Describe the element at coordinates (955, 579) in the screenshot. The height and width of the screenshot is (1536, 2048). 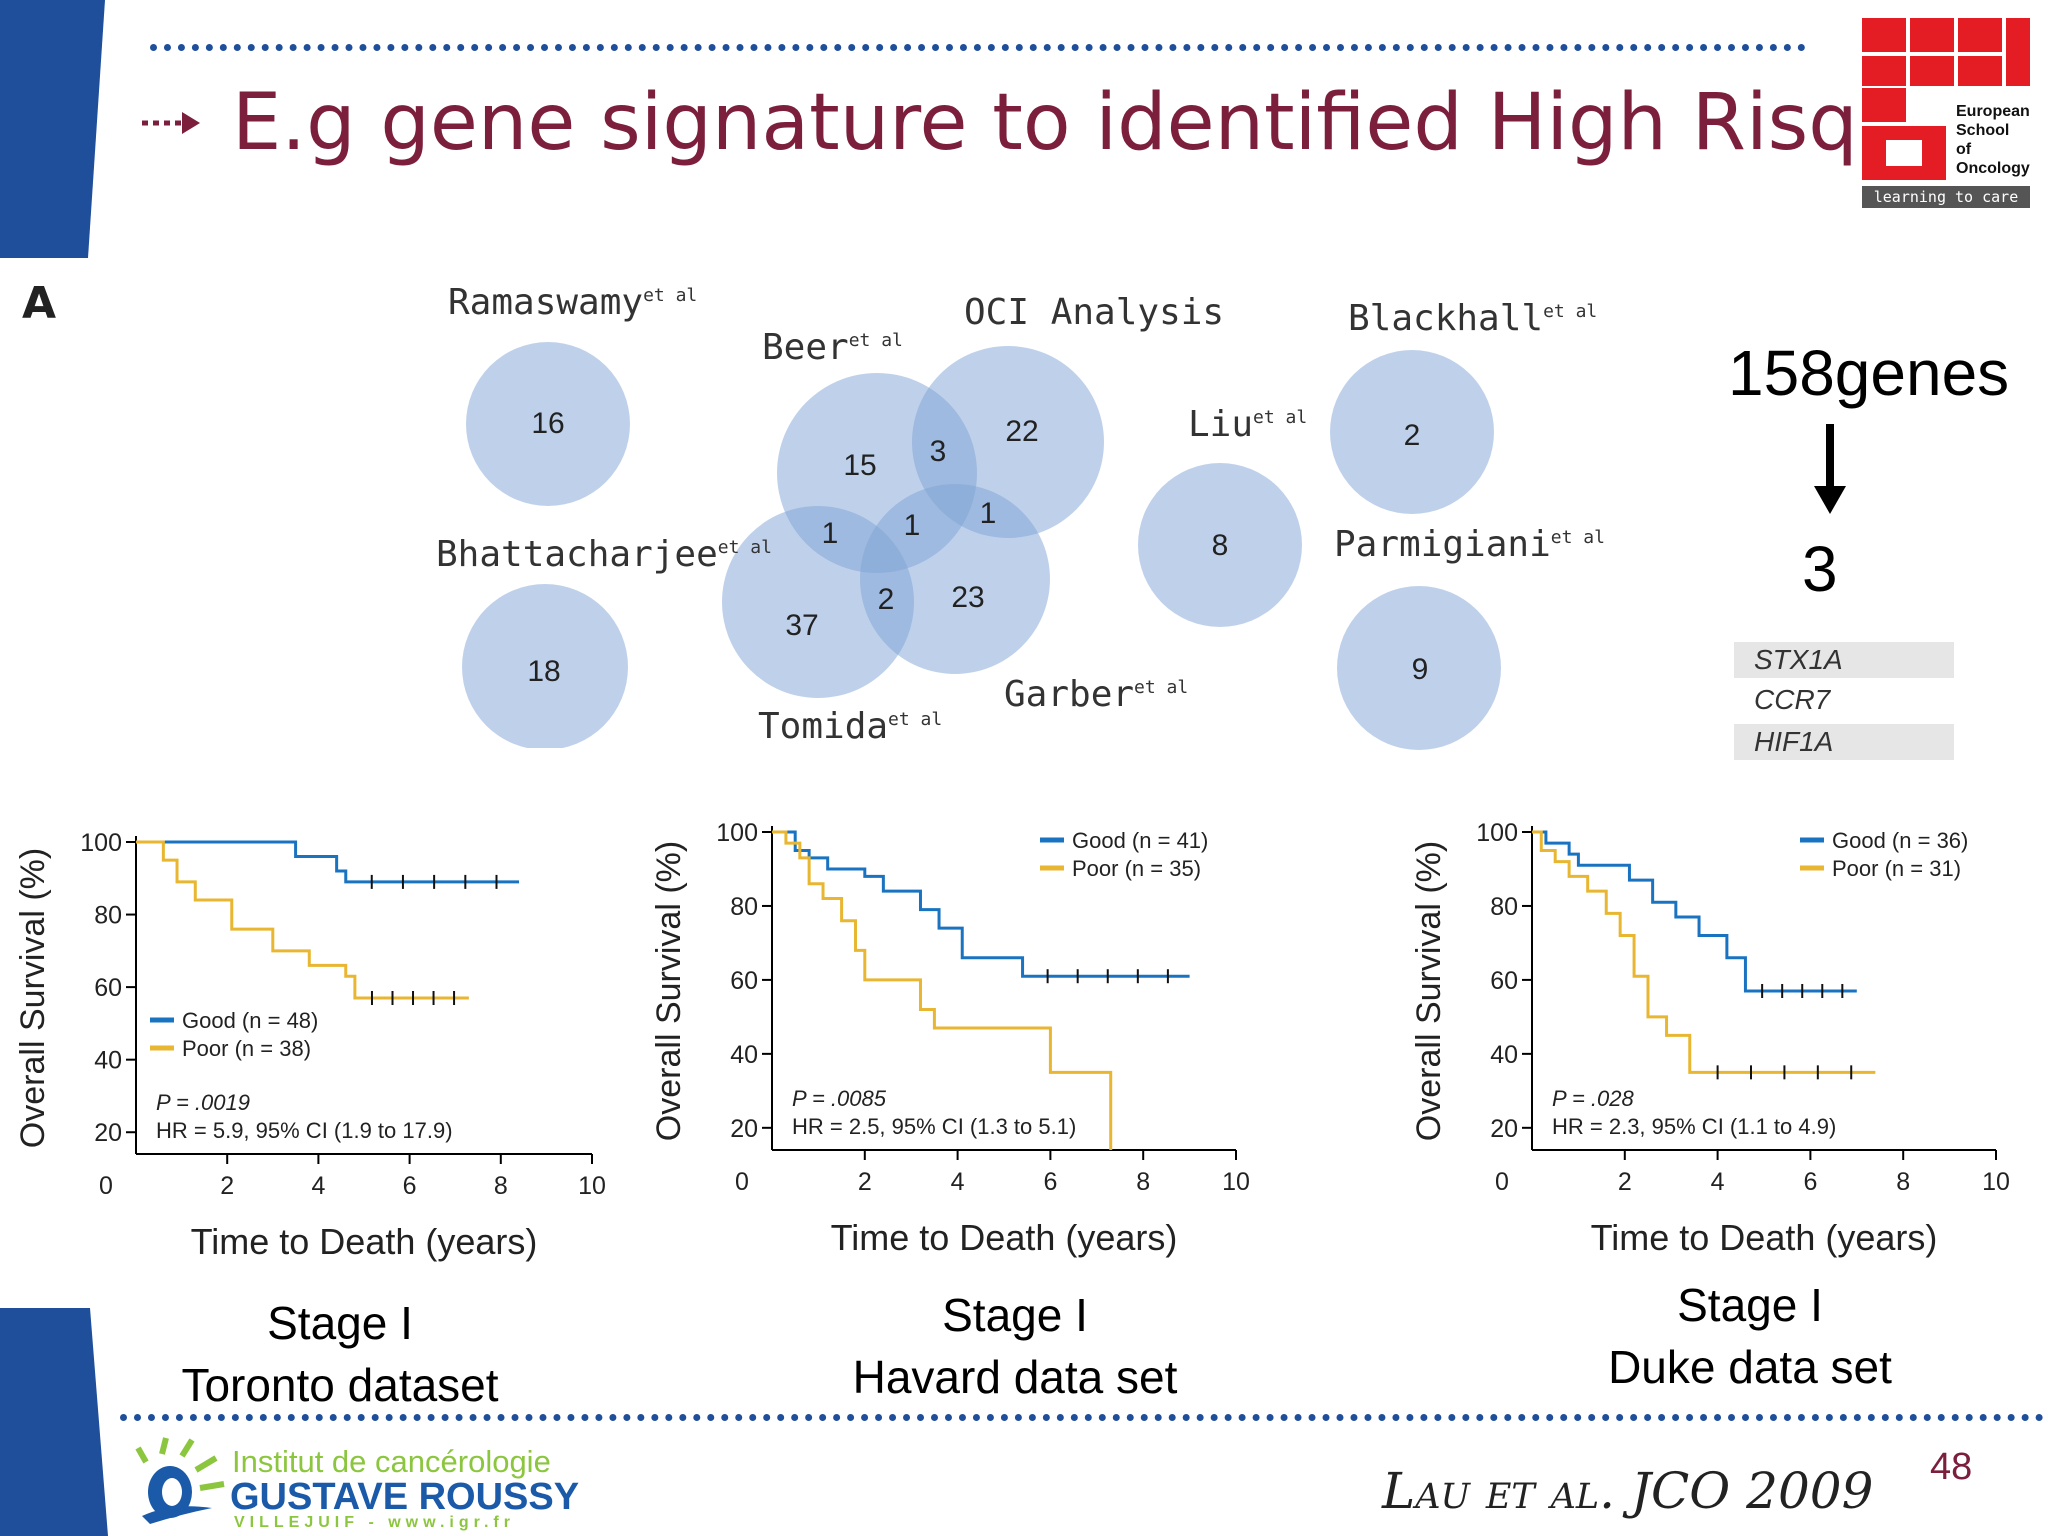
I see `venn-circle-garber` at that location.